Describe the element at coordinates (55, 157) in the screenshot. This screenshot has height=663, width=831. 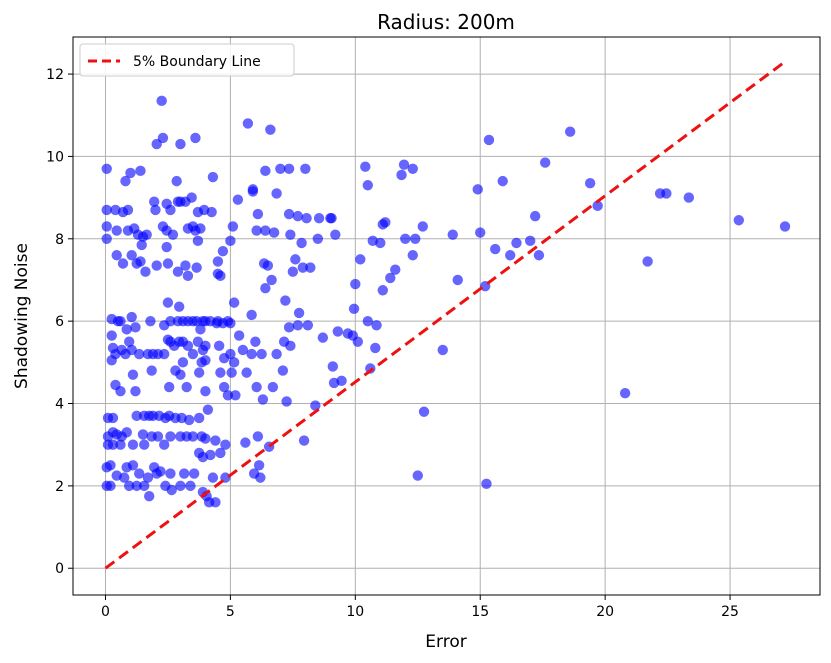
I see `y-tick-label: 10` at that location.